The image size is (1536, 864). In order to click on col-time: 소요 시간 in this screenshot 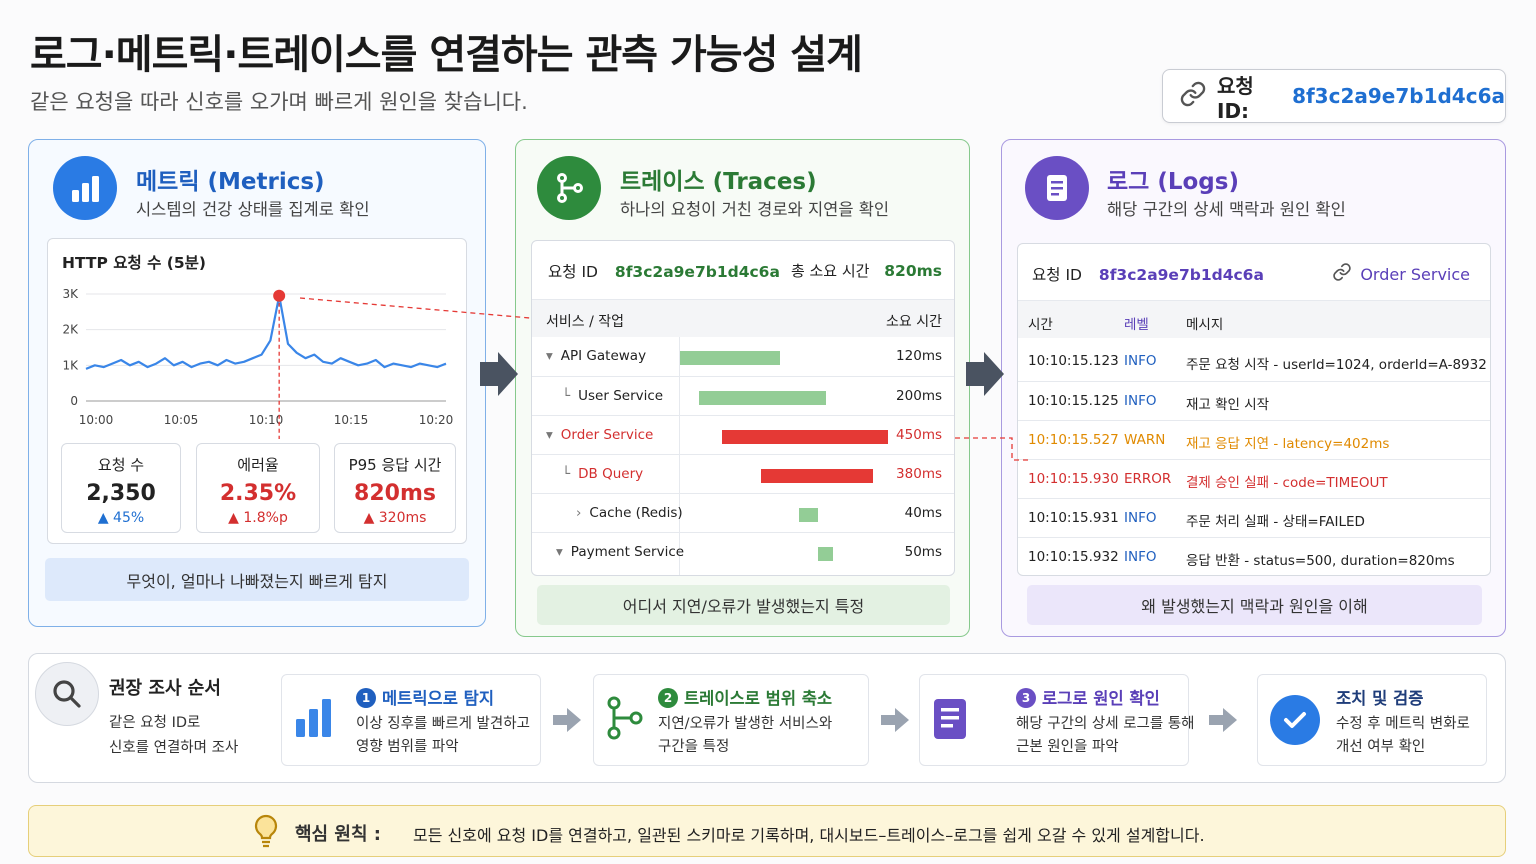, I will do `click(914, 322)`.